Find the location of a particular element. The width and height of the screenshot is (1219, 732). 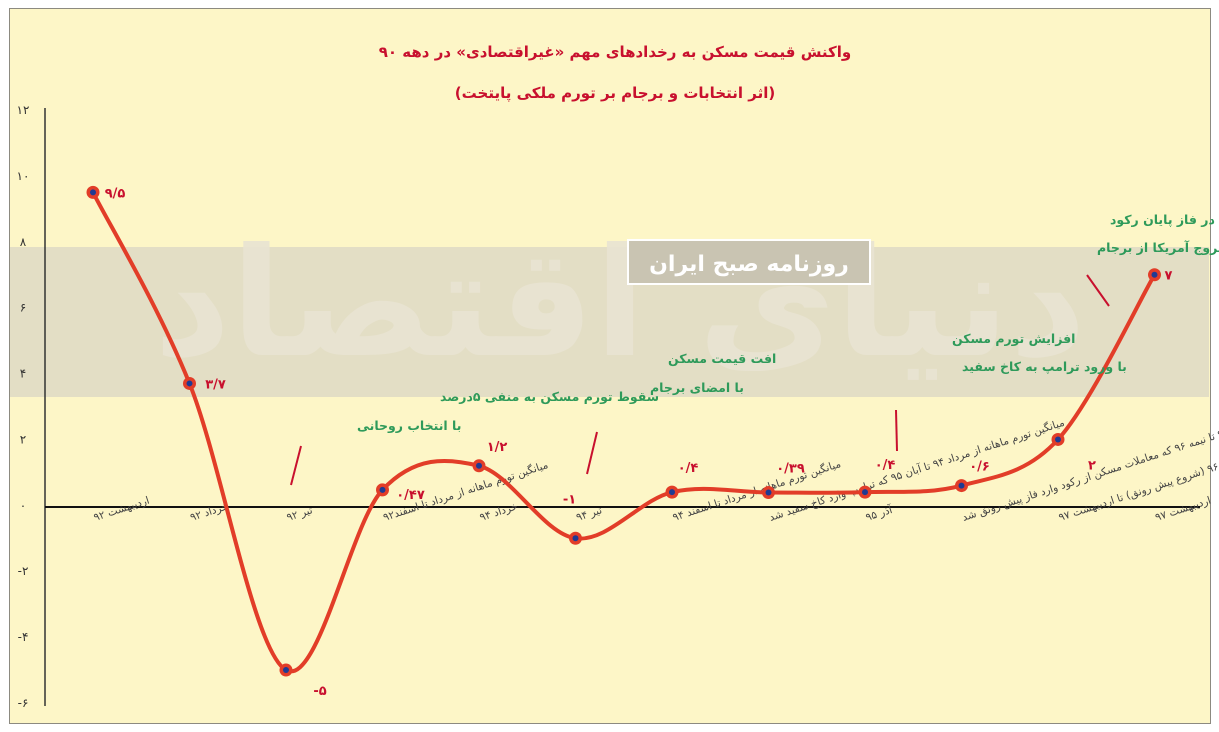

watermark-sub-box is located at coordinates (749, 262).